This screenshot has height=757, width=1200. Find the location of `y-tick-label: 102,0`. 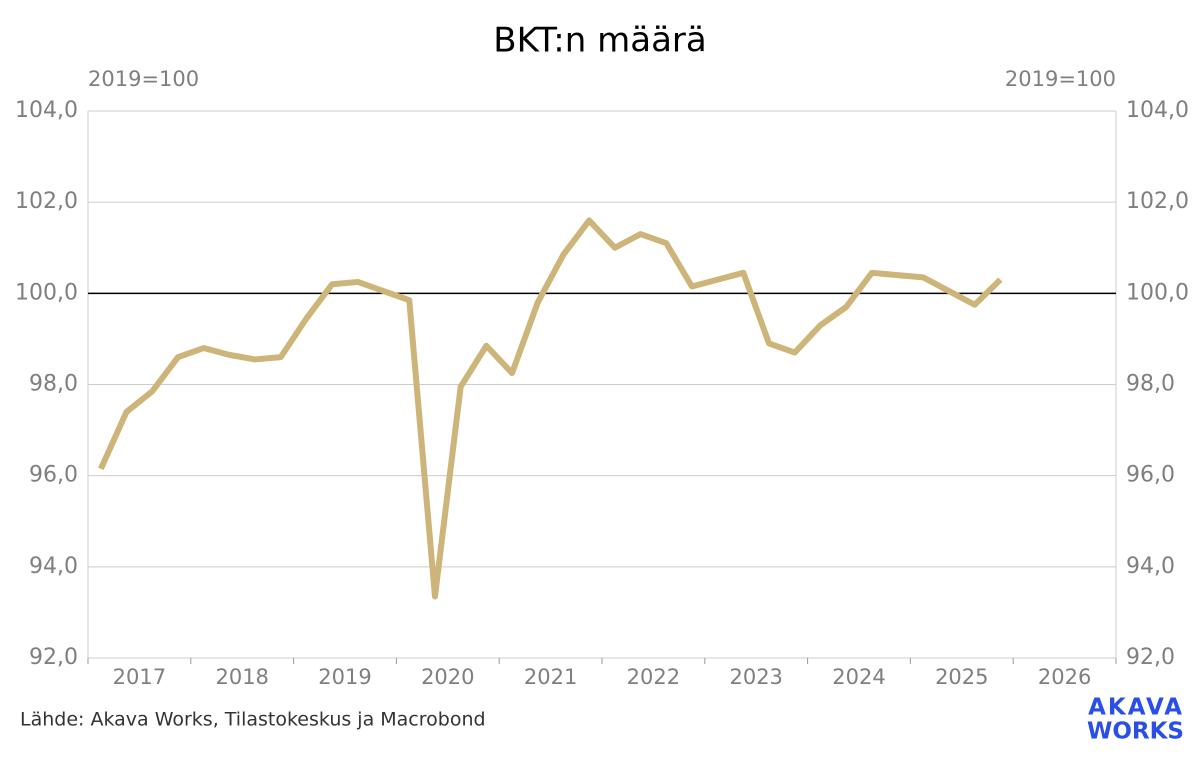

y-tick-label: 102,0 is located at coordinates (46, 201).